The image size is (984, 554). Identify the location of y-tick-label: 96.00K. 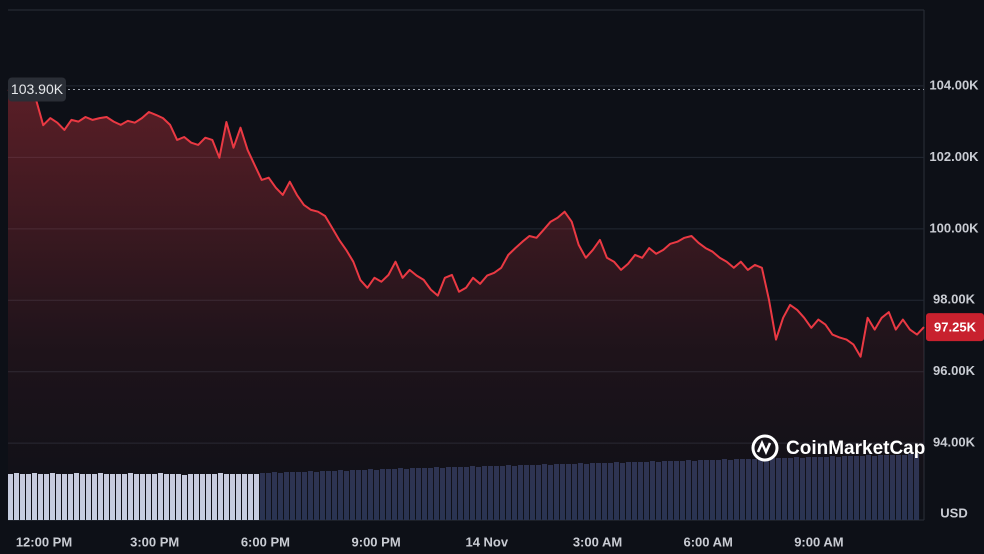
(954, 370).